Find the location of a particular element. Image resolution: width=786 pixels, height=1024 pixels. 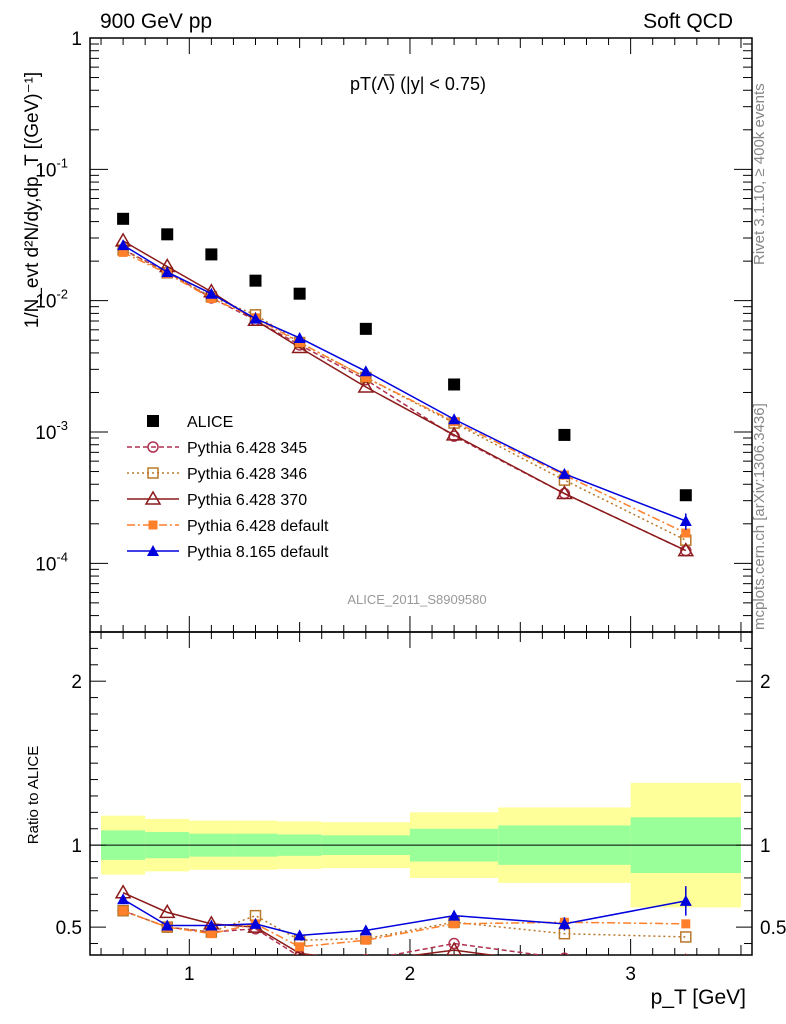

x-tick-label: 1 is located at coordinates (189, 974).